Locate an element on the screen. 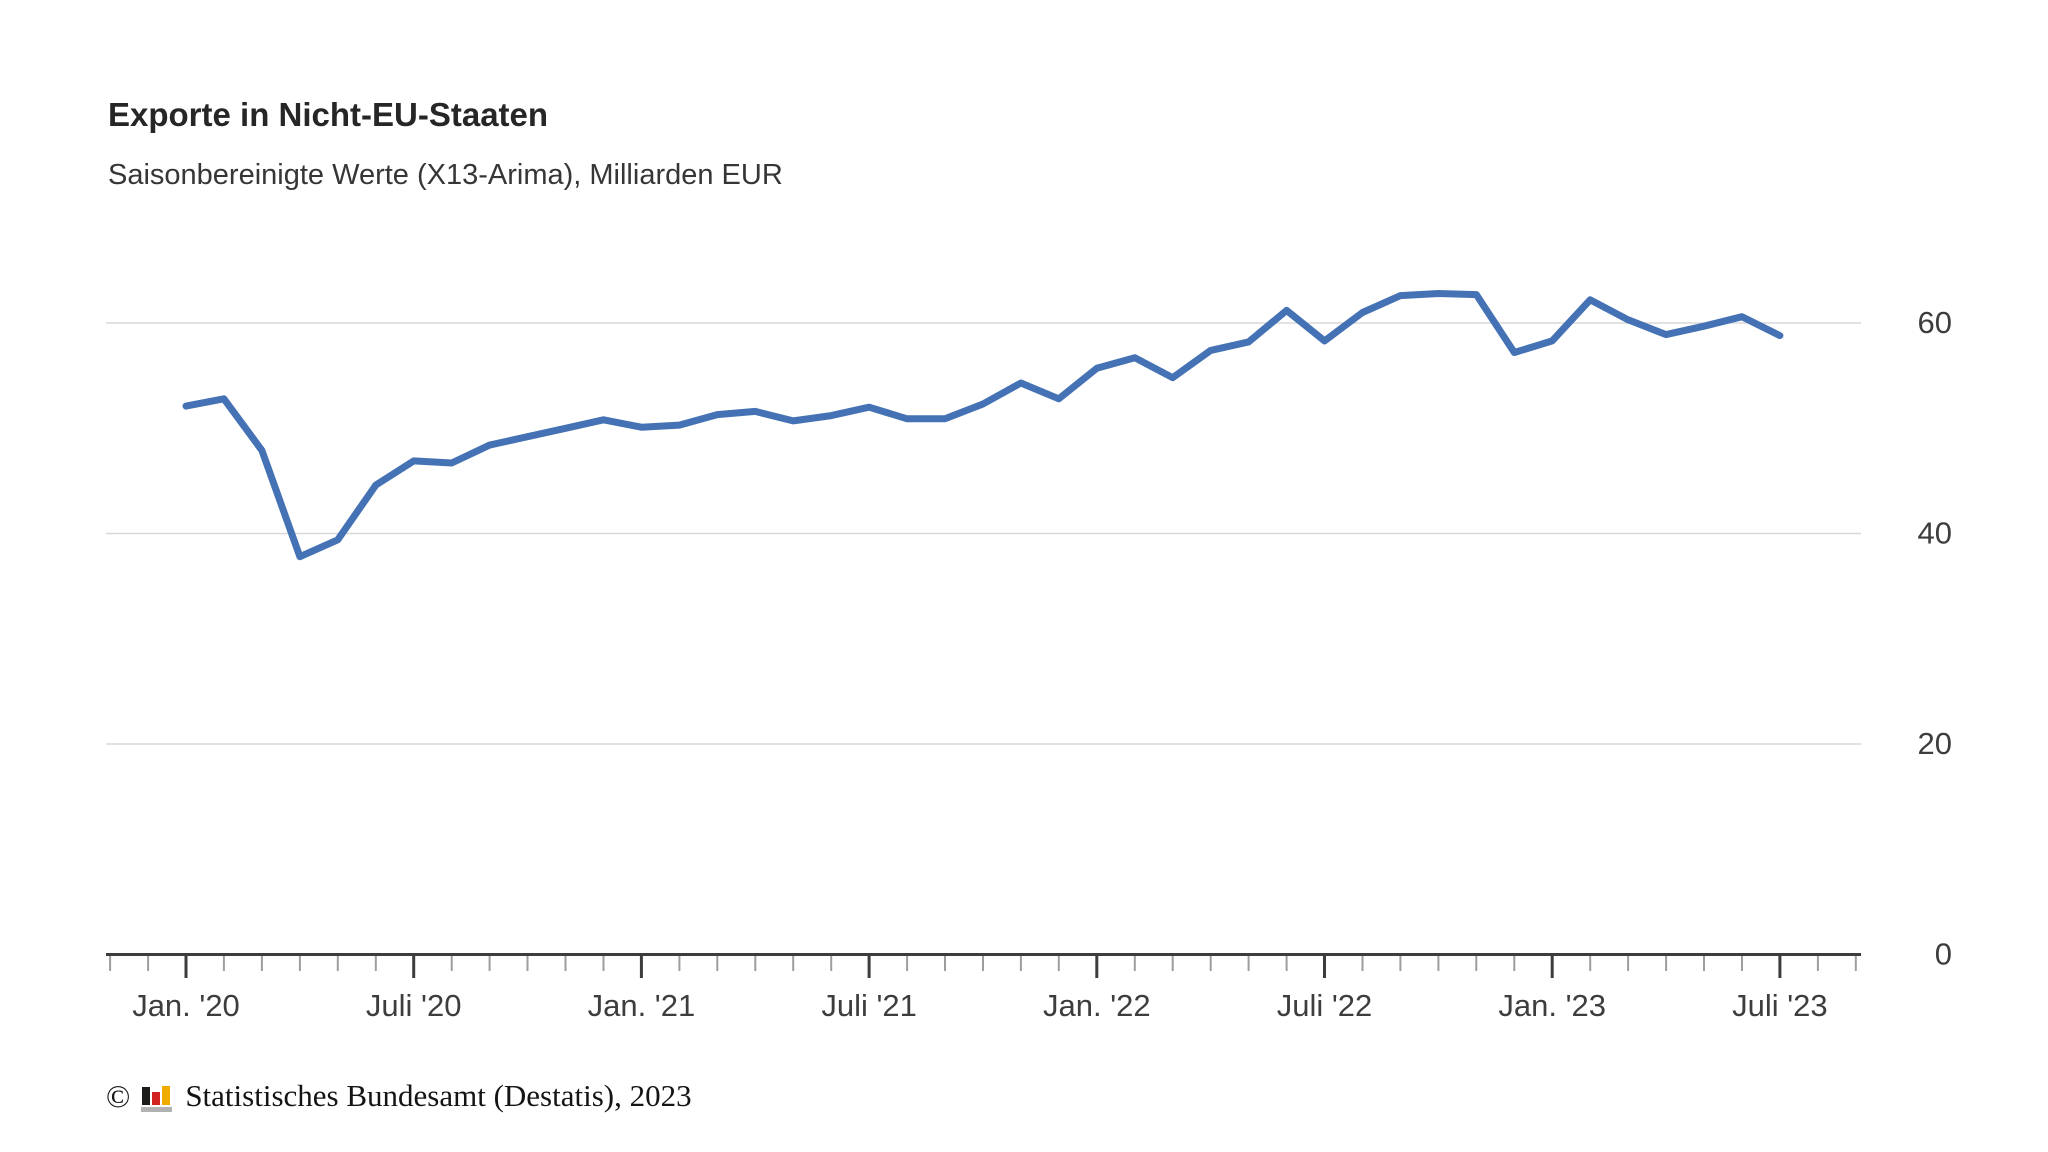 This screenshot has width=2048, height=1152. y-tick-label-0: 0 is located at coordinates (1943, 954).